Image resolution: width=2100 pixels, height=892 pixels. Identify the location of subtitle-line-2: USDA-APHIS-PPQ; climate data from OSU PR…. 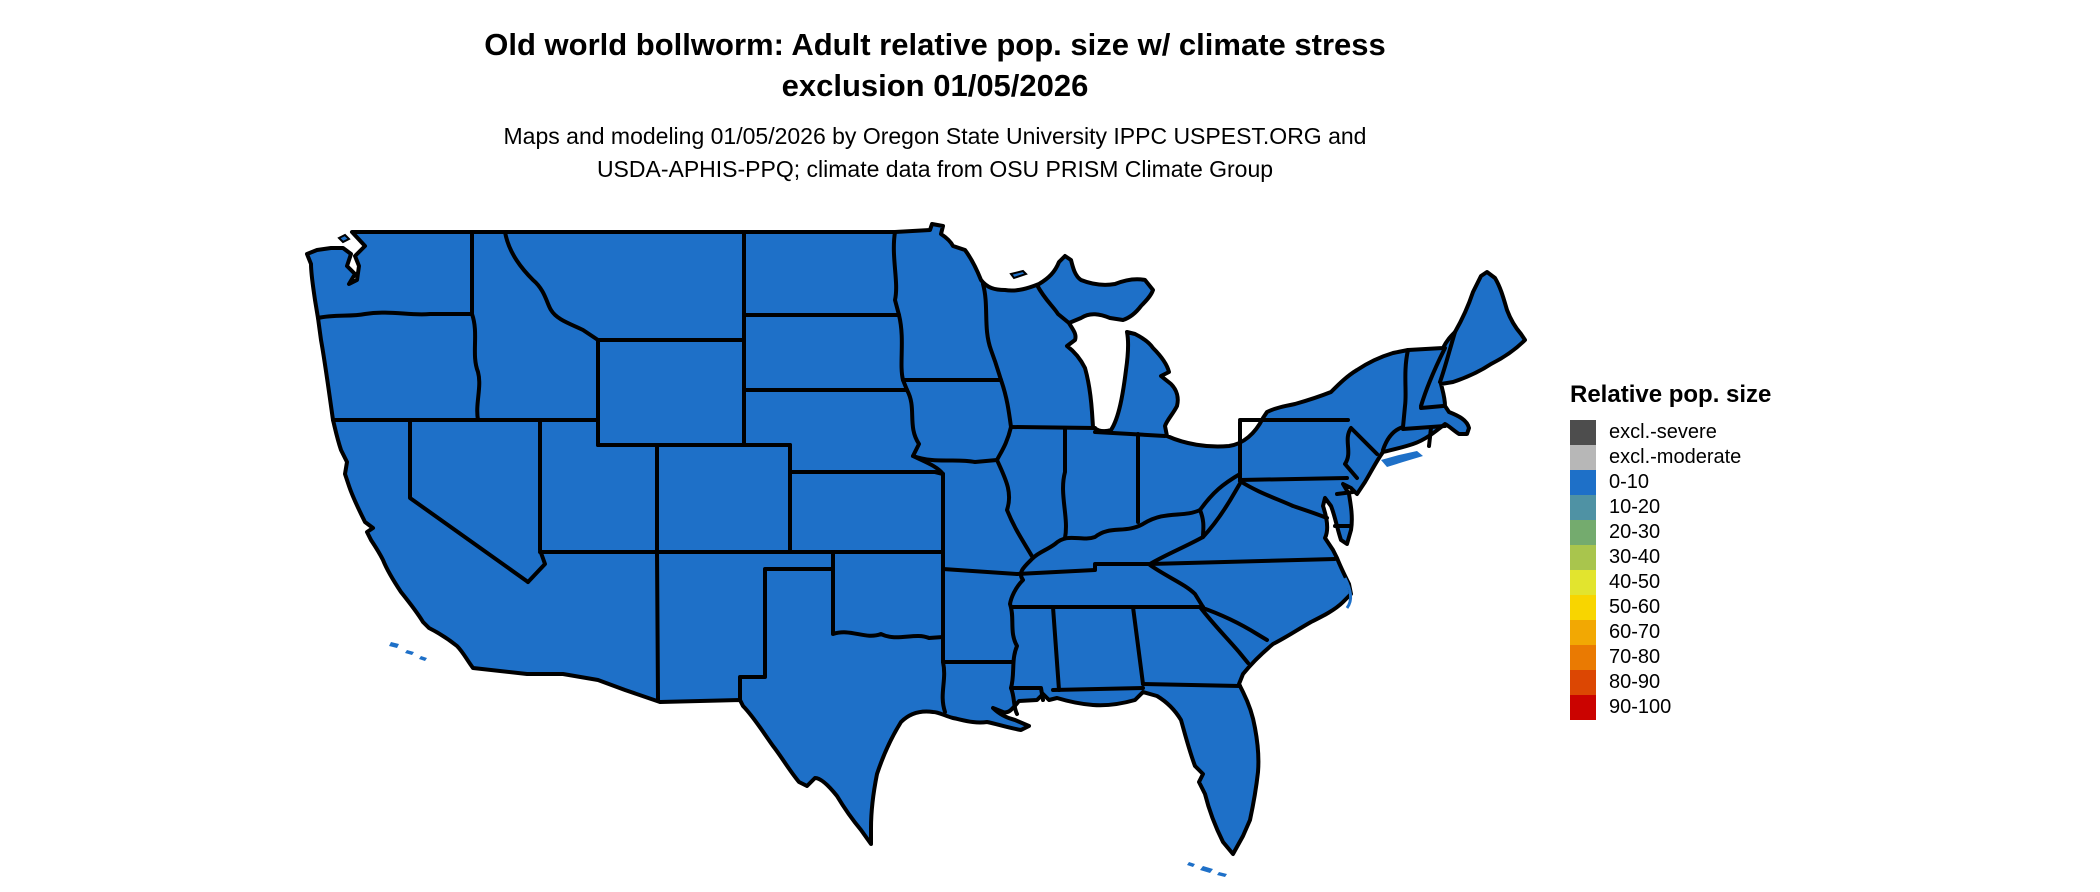
(935, 169).